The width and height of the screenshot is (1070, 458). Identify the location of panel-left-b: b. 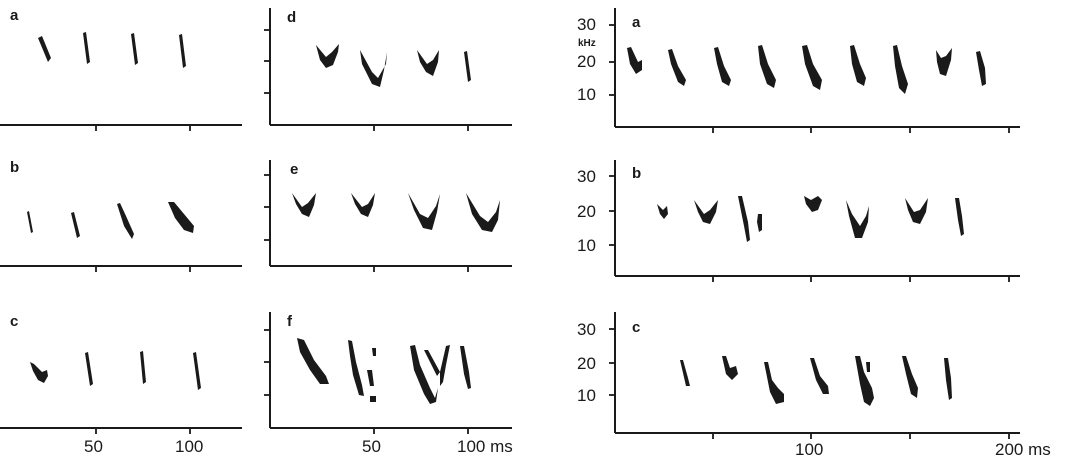
(121, 215).